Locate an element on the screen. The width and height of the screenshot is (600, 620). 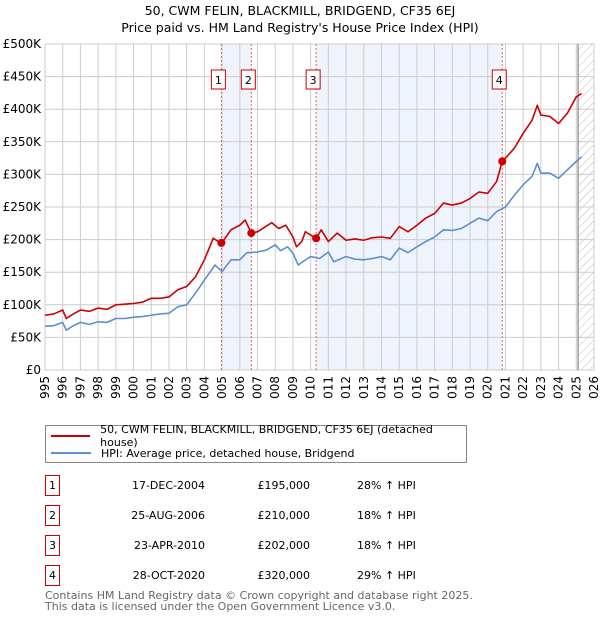
sale-date: 23-APR-2010 is located at coordinates (169, 545).